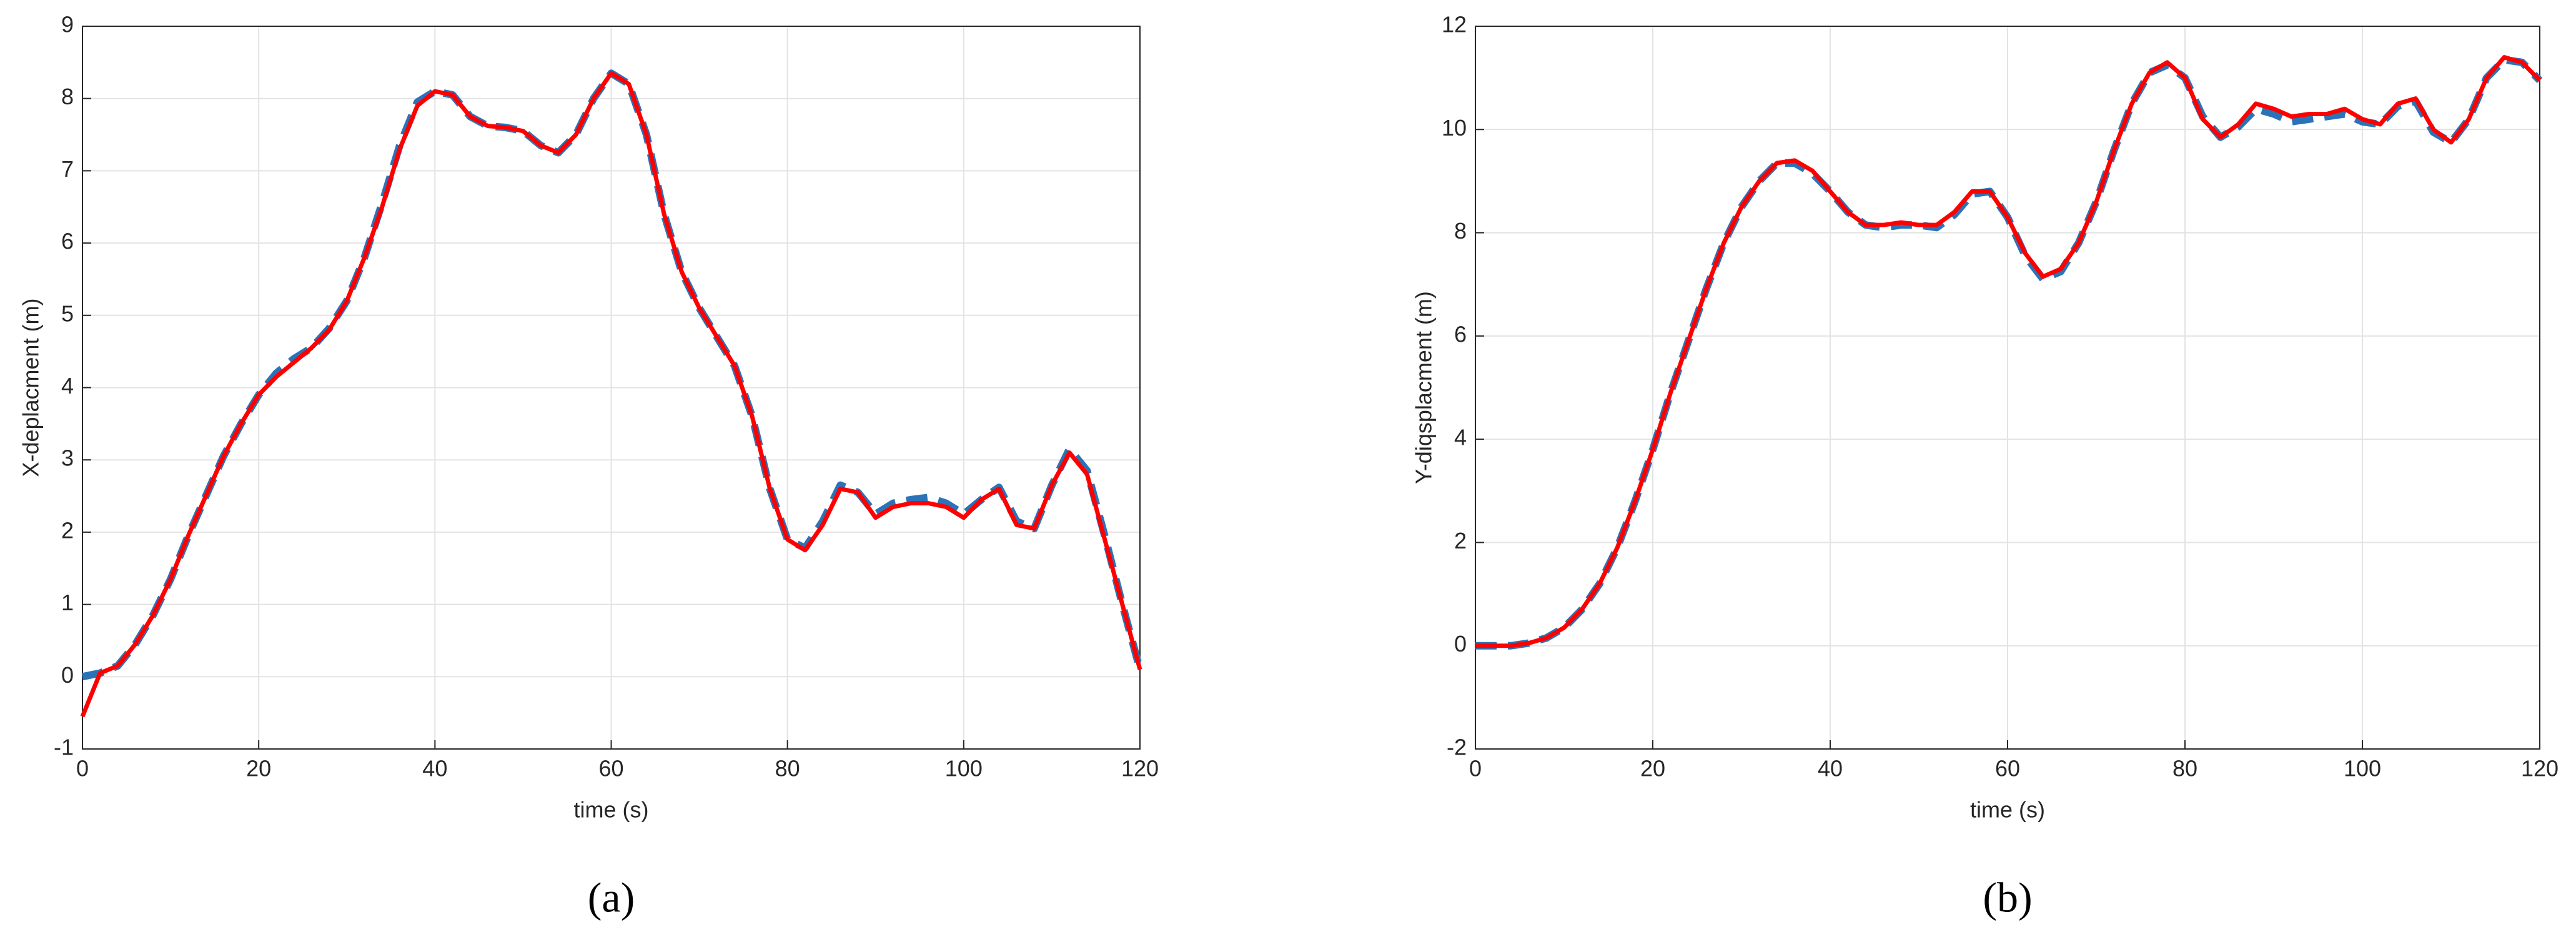  What do you see at coordinates (31, 387) in the screenshot?
I see `y-axis-label: X-deplacment (m)` at bounding box center [31, 387].